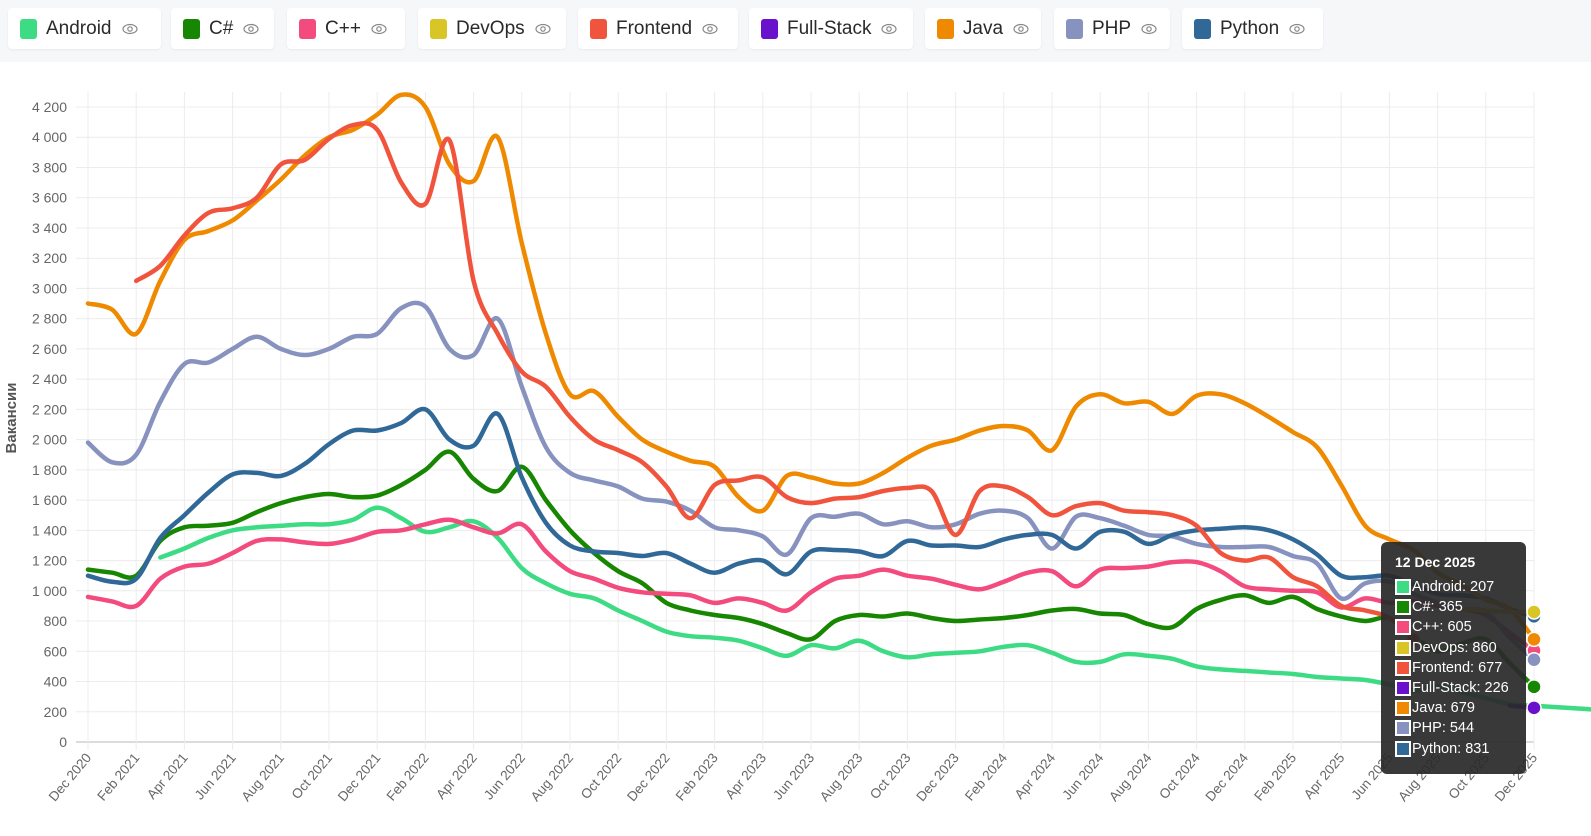 The height and width of the screenshot is (836, 1591). I want to click on tooltip-row: PHP: 544, so click(1453, 728).